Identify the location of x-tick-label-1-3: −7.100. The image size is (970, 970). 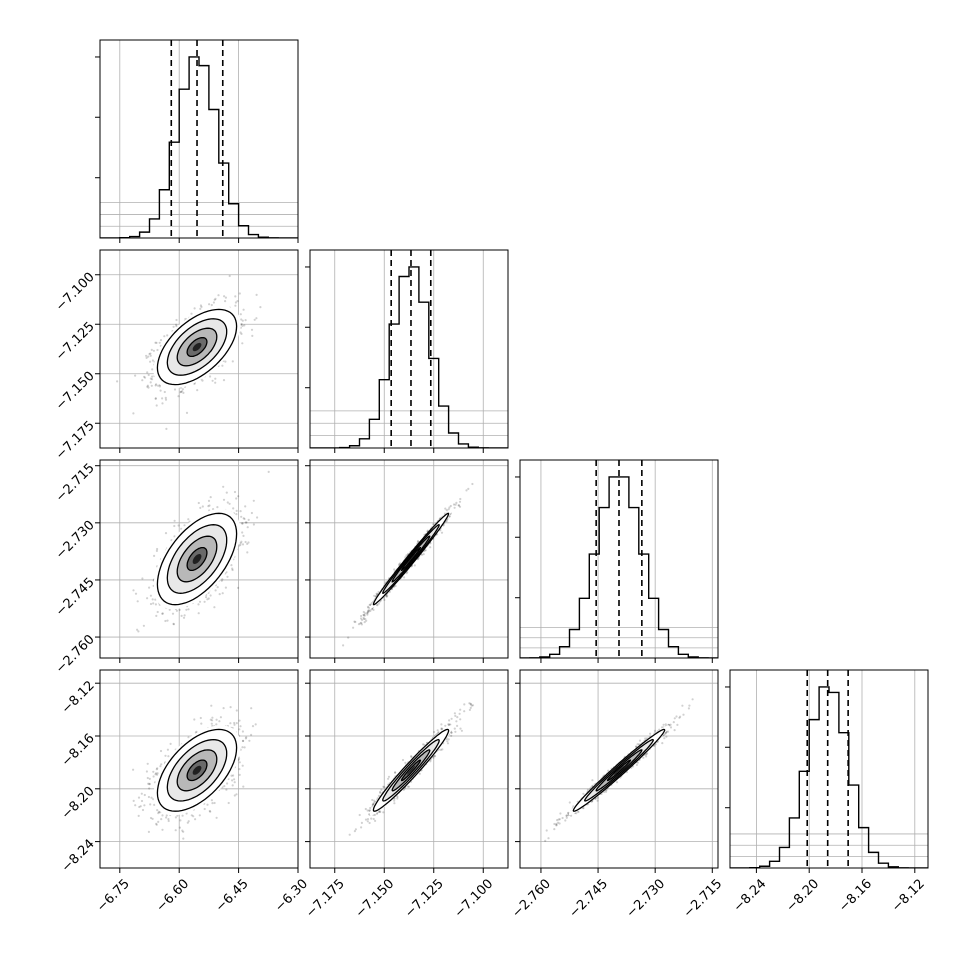
(474, 898).